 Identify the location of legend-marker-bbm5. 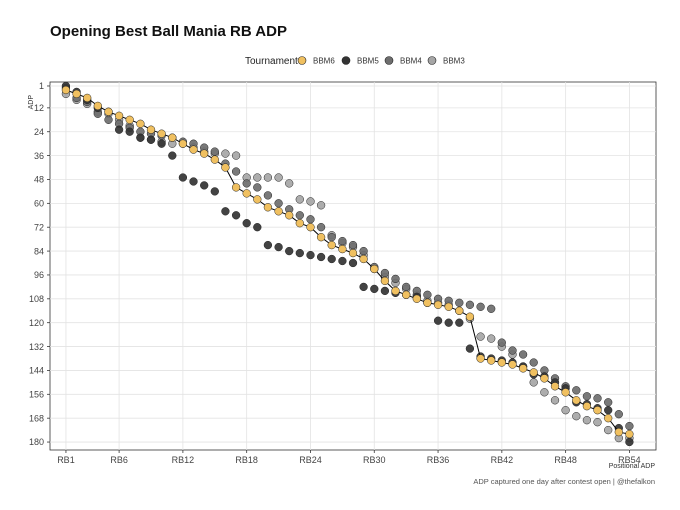
(346, 60).